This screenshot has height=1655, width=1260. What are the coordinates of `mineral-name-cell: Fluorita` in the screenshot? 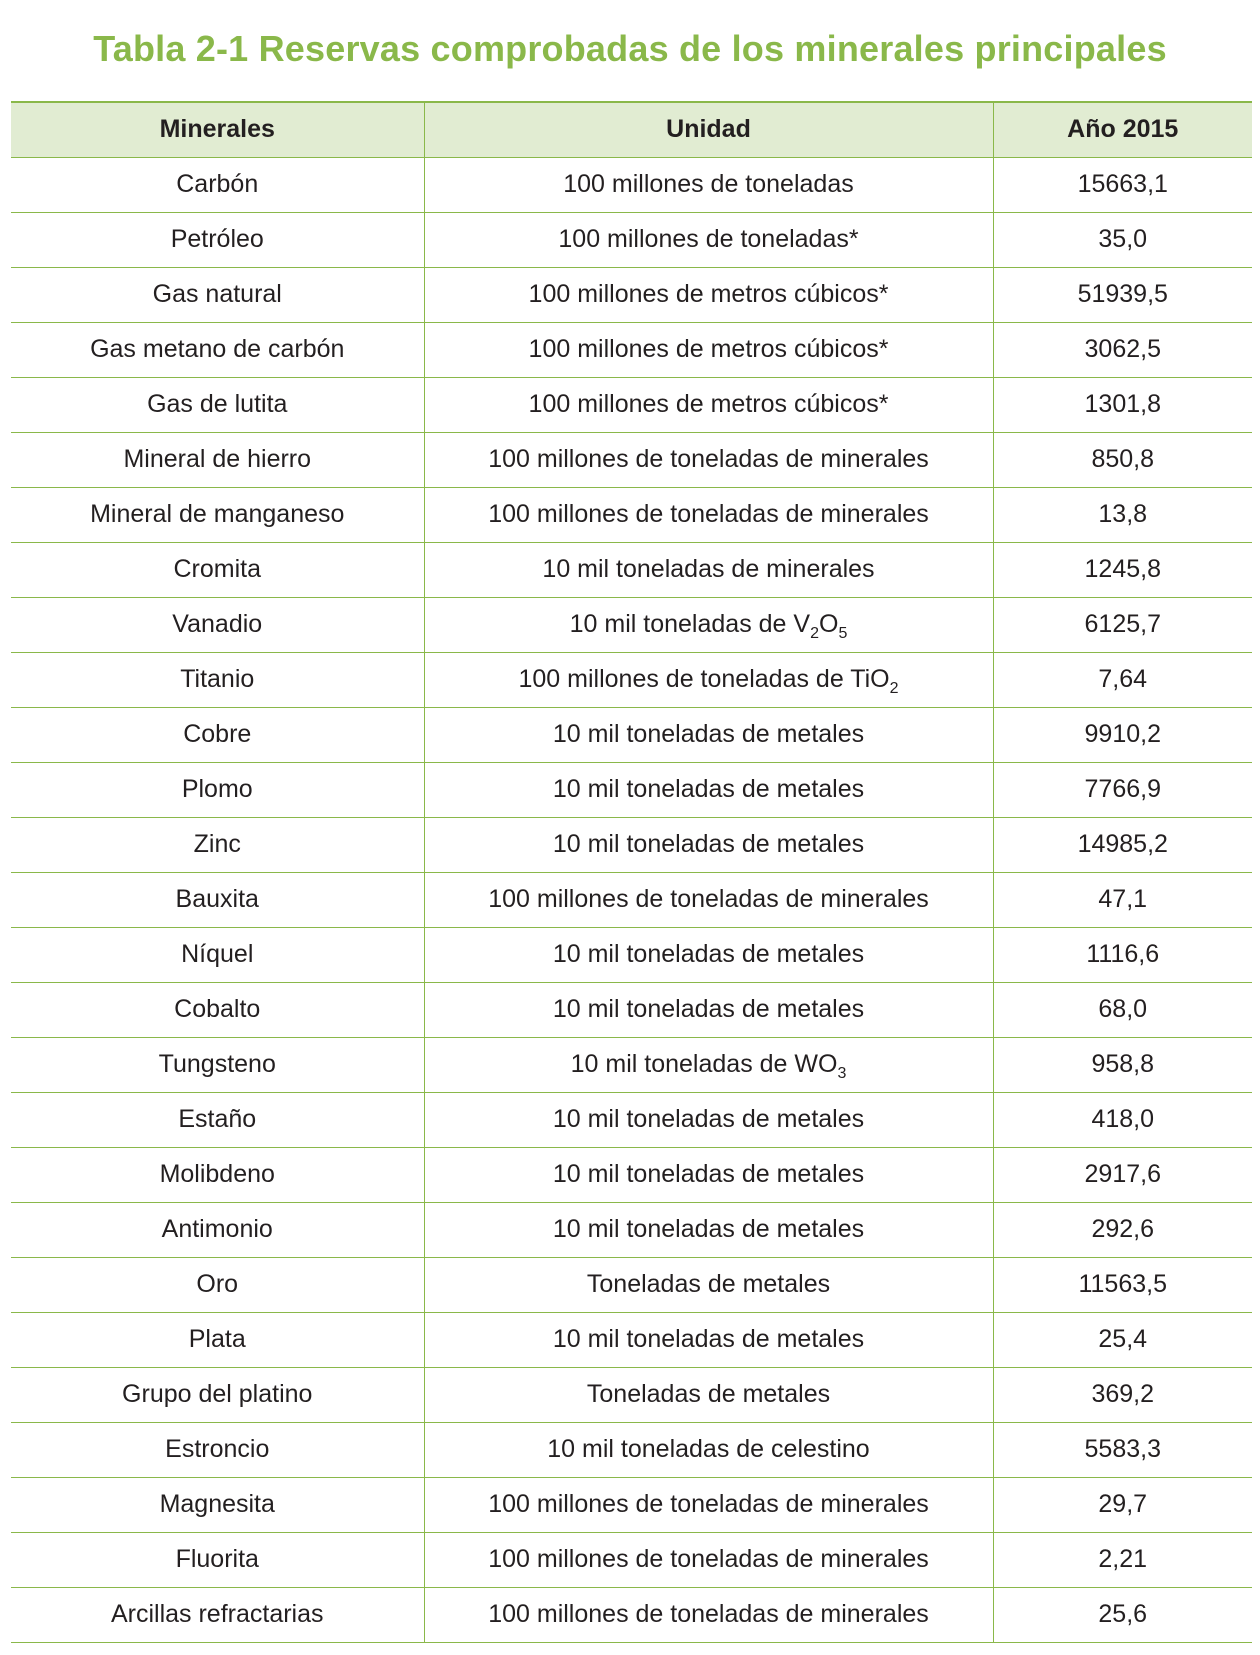 It's located at (217, 1560).